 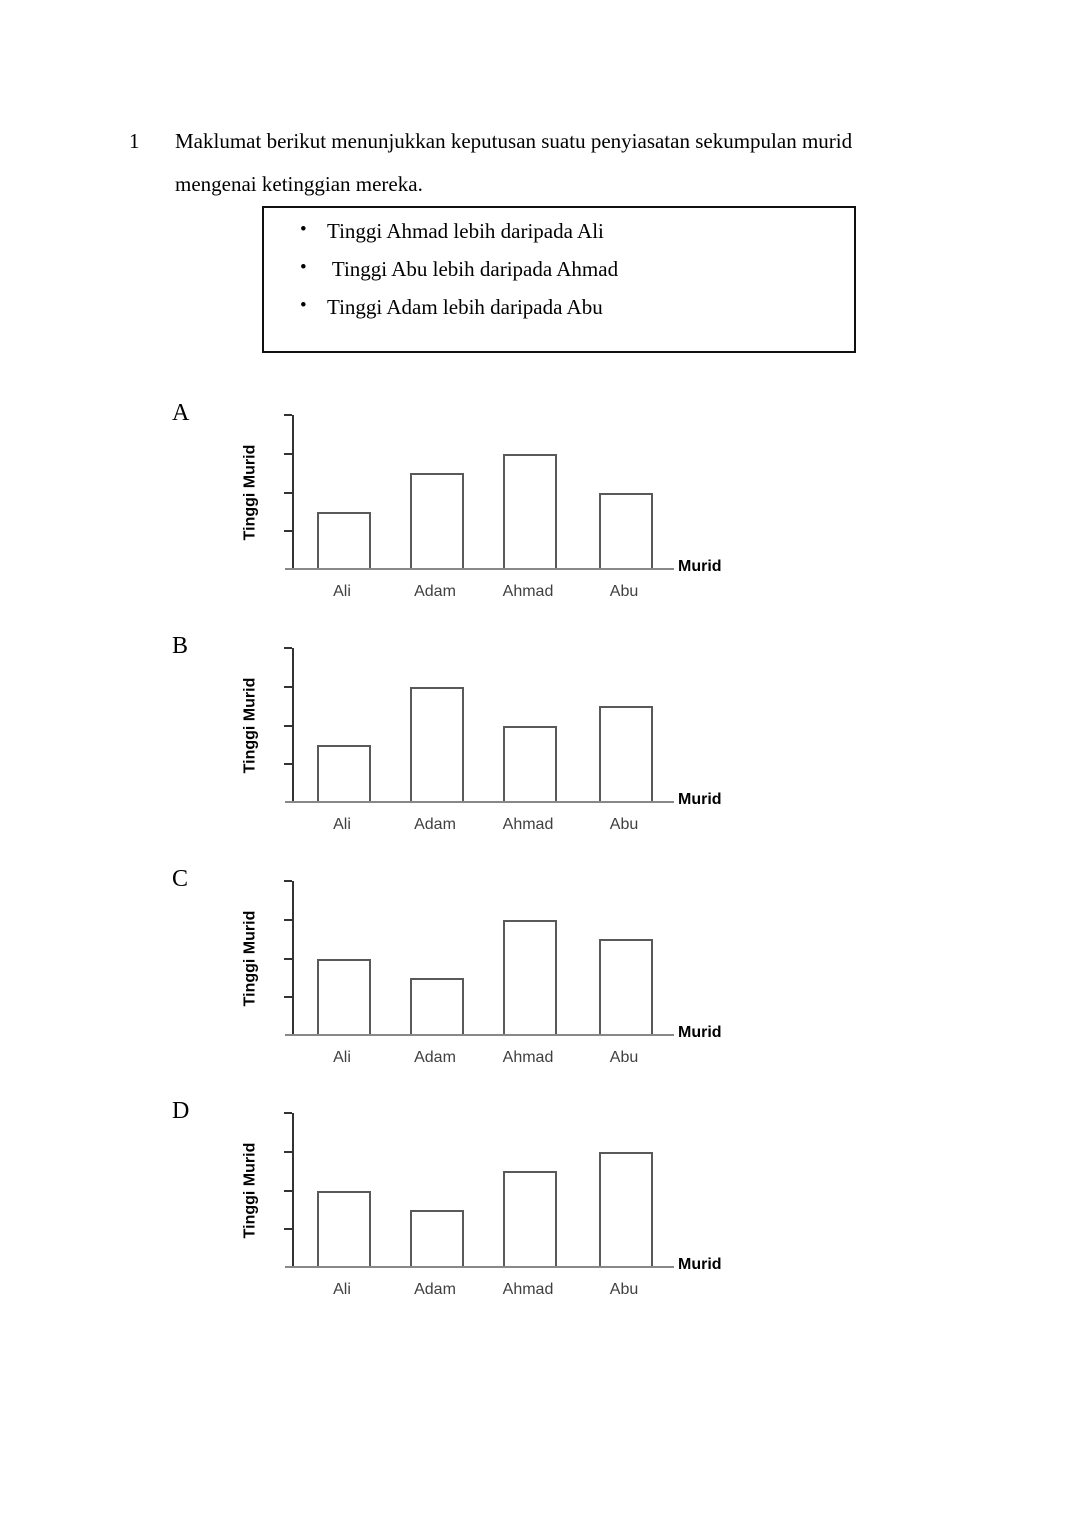 I want to click on bullet-text: Tinggi Ahmad lebih daripada Ali, so click(x=465, y=231).